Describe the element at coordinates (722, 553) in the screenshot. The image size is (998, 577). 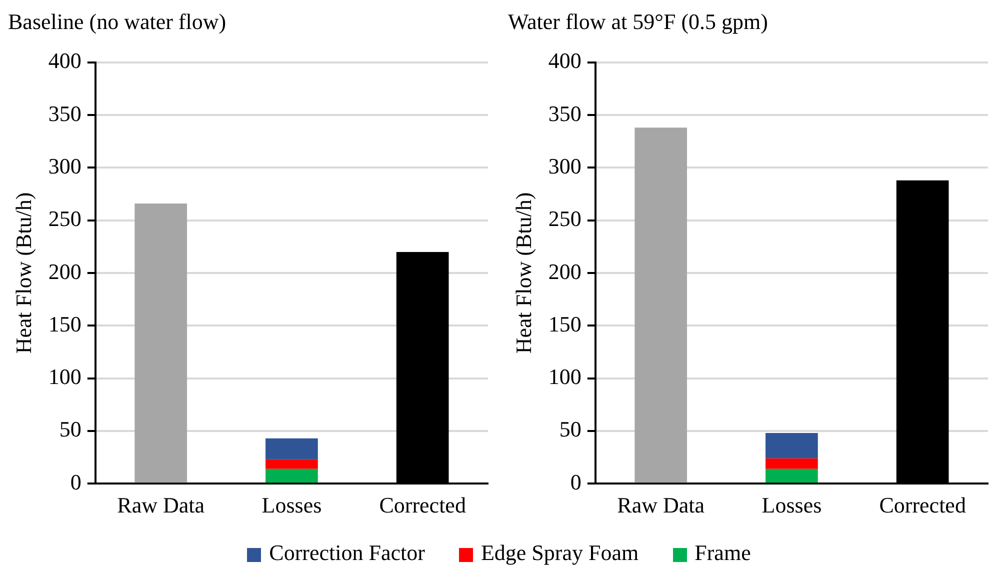
I see `legend-label: Frame` at that location.